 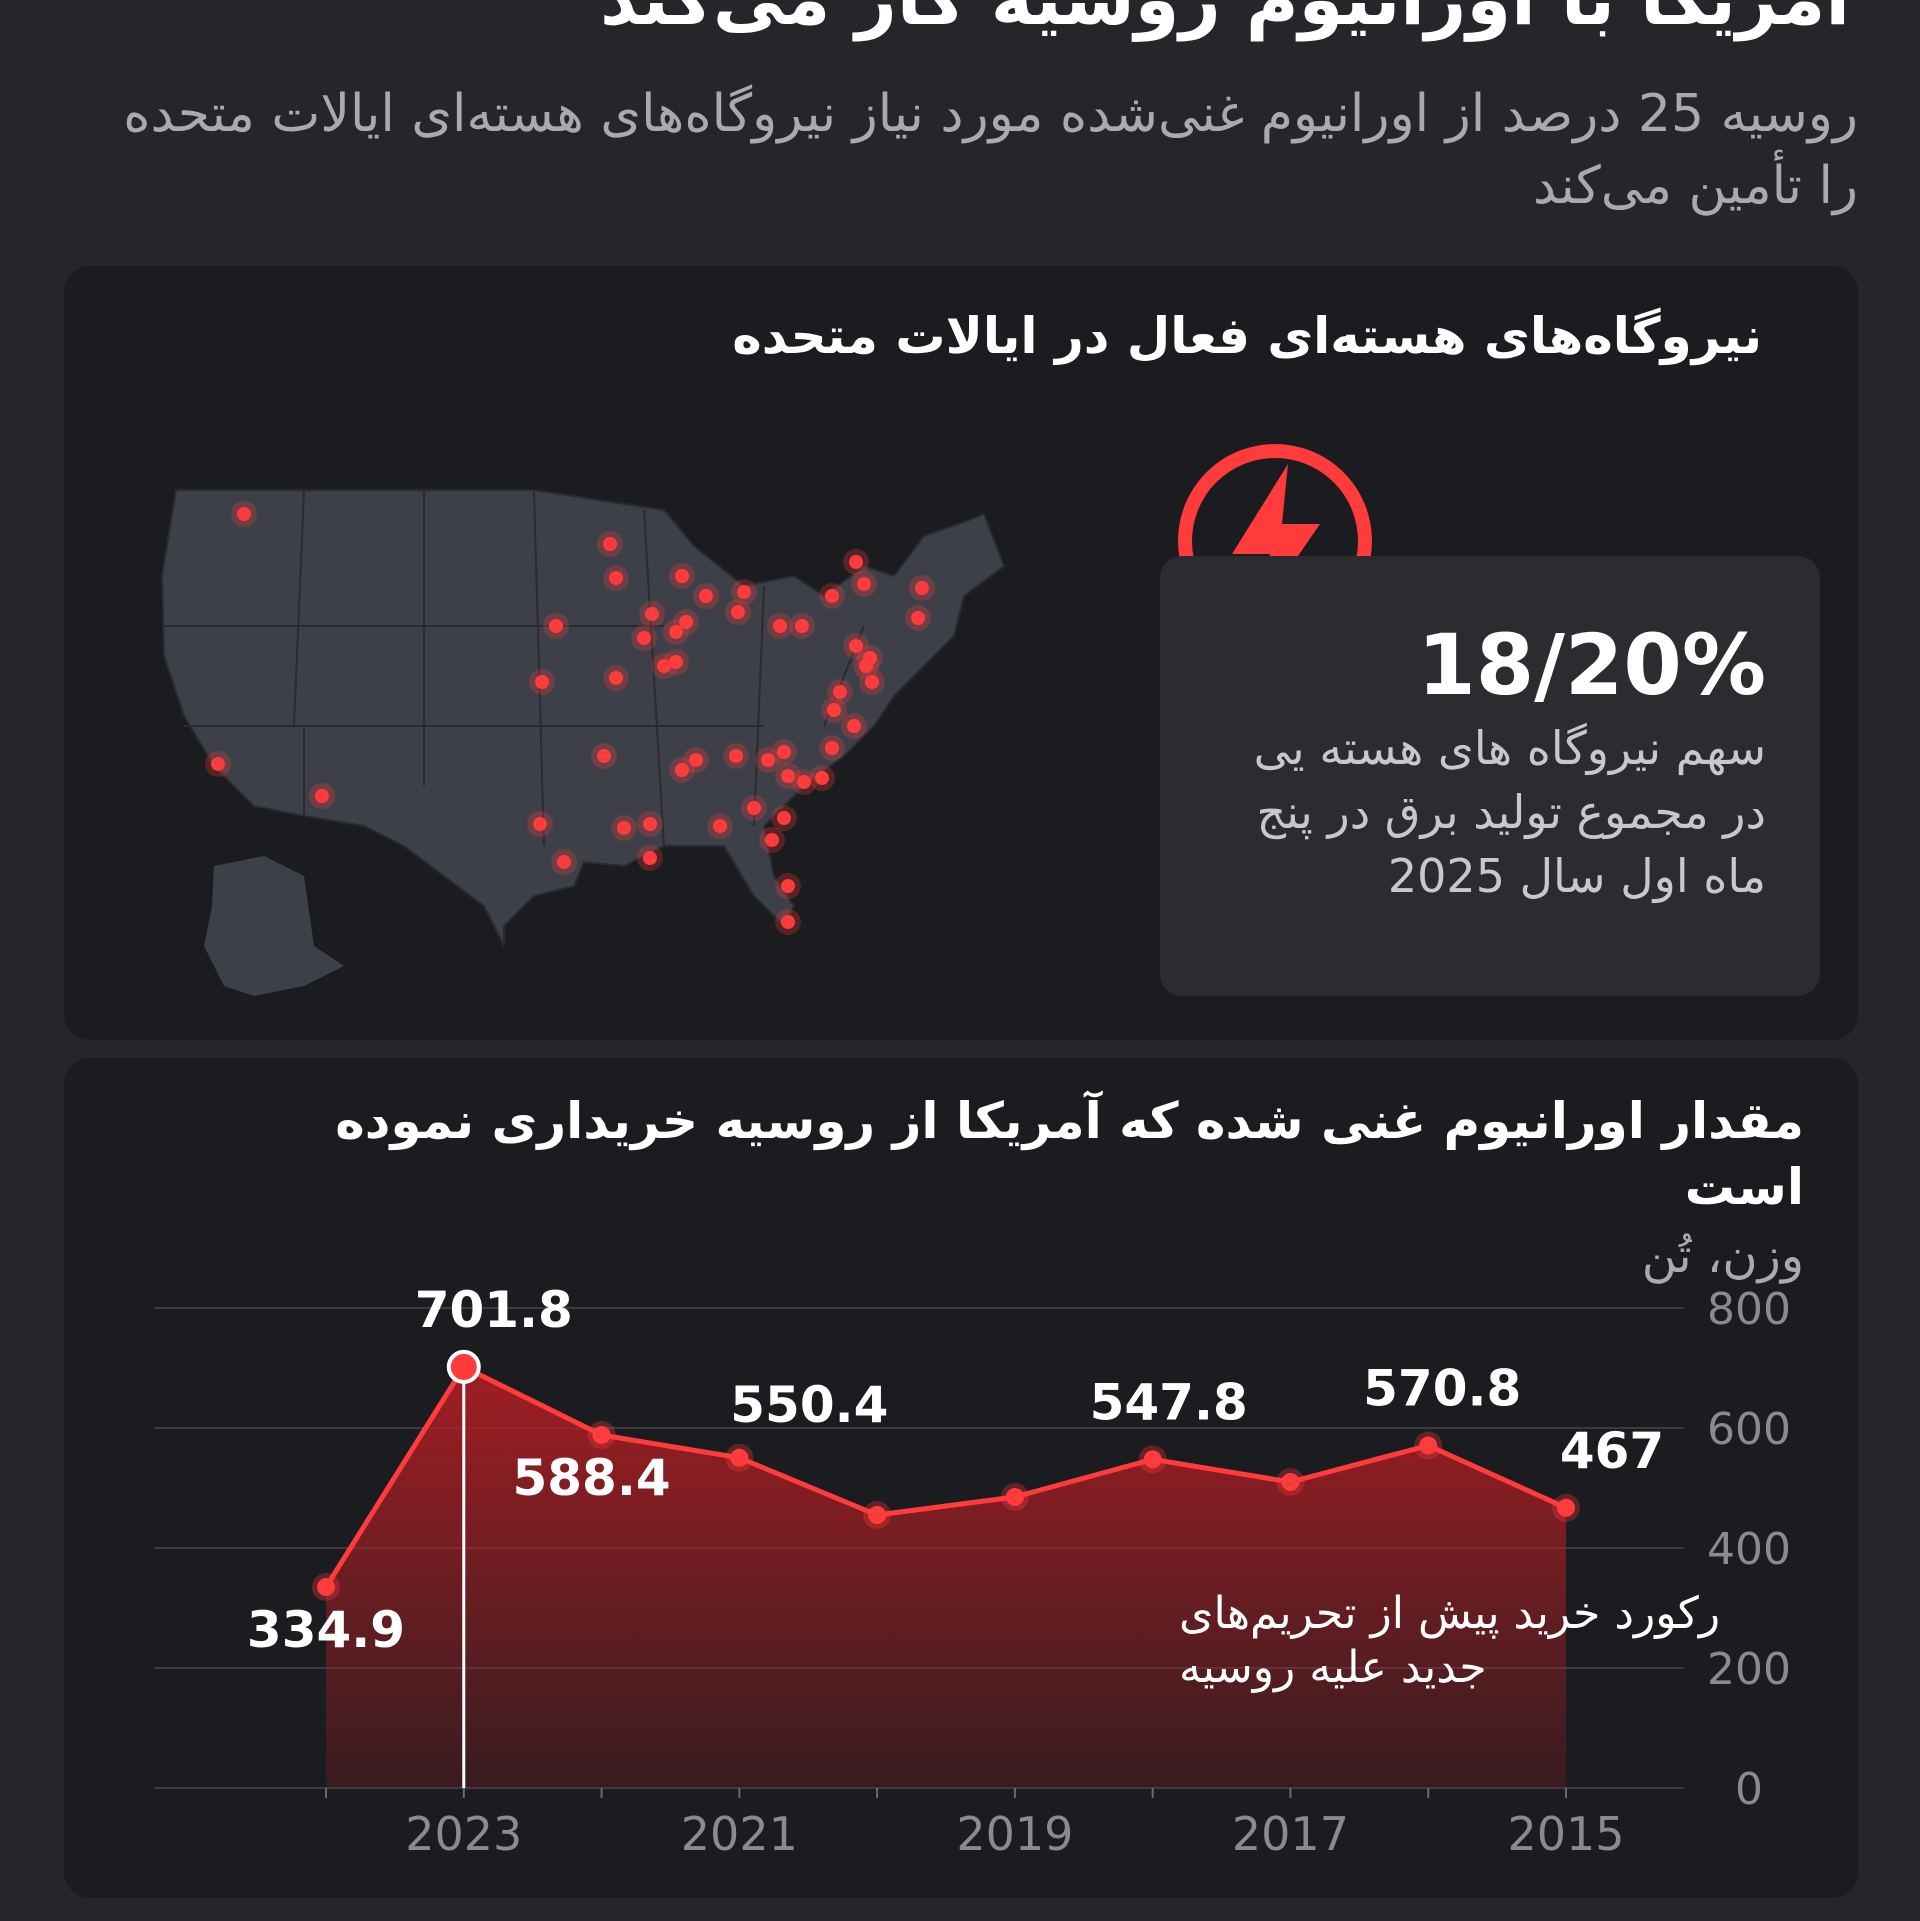 I want to click on us-mainland-shape, so click(x=583, y=742).